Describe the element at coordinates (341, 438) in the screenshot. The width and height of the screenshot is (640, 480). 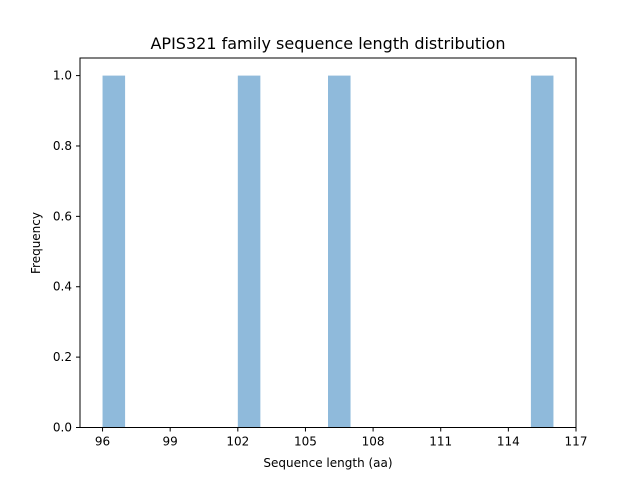
I see `x-axis-ticks: 96 99 102 105 108 111 114 117` at that location.